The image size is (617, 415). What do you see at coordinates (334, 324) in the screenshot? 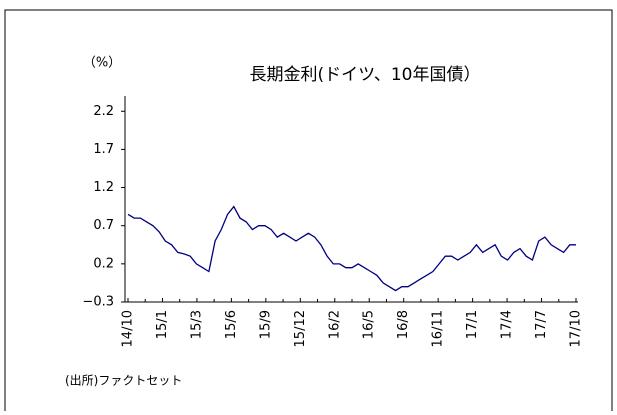
I see `x-tick-label: 16/2` at bounding box center [334, 324].